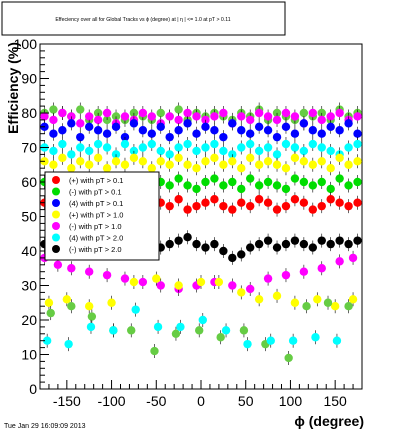  Describe the element at coordinates (96, 203) in the screenshot. I see `legend-label: (4) with pT > 0.1` at that location.